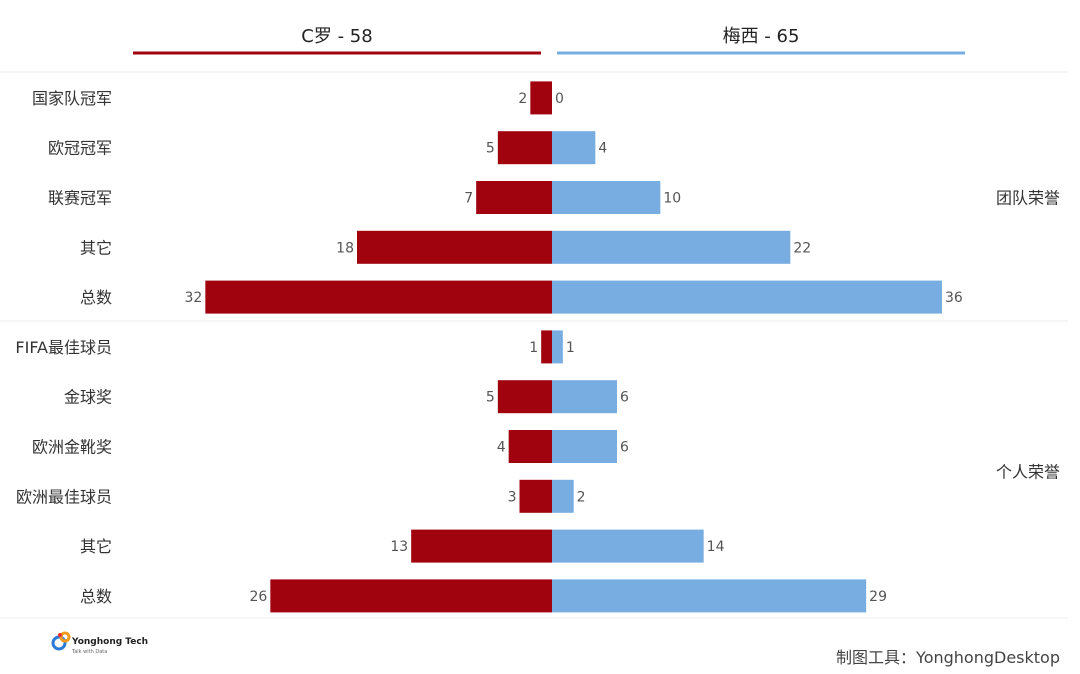 The height and width of the screenshot is (674, 1080). What do you see at coordinates (533, 348) in the screenshot?
I see `data-label-left: 1` at bounding box center [533, 348].